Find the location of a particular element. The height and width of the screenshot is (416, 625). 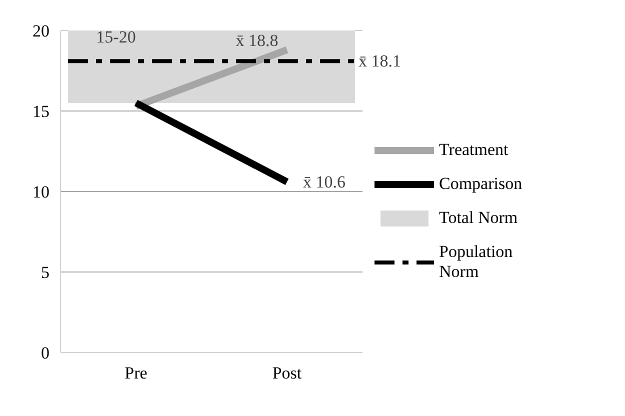

y-tick-label: 20 is located at coordinates (41, 31).